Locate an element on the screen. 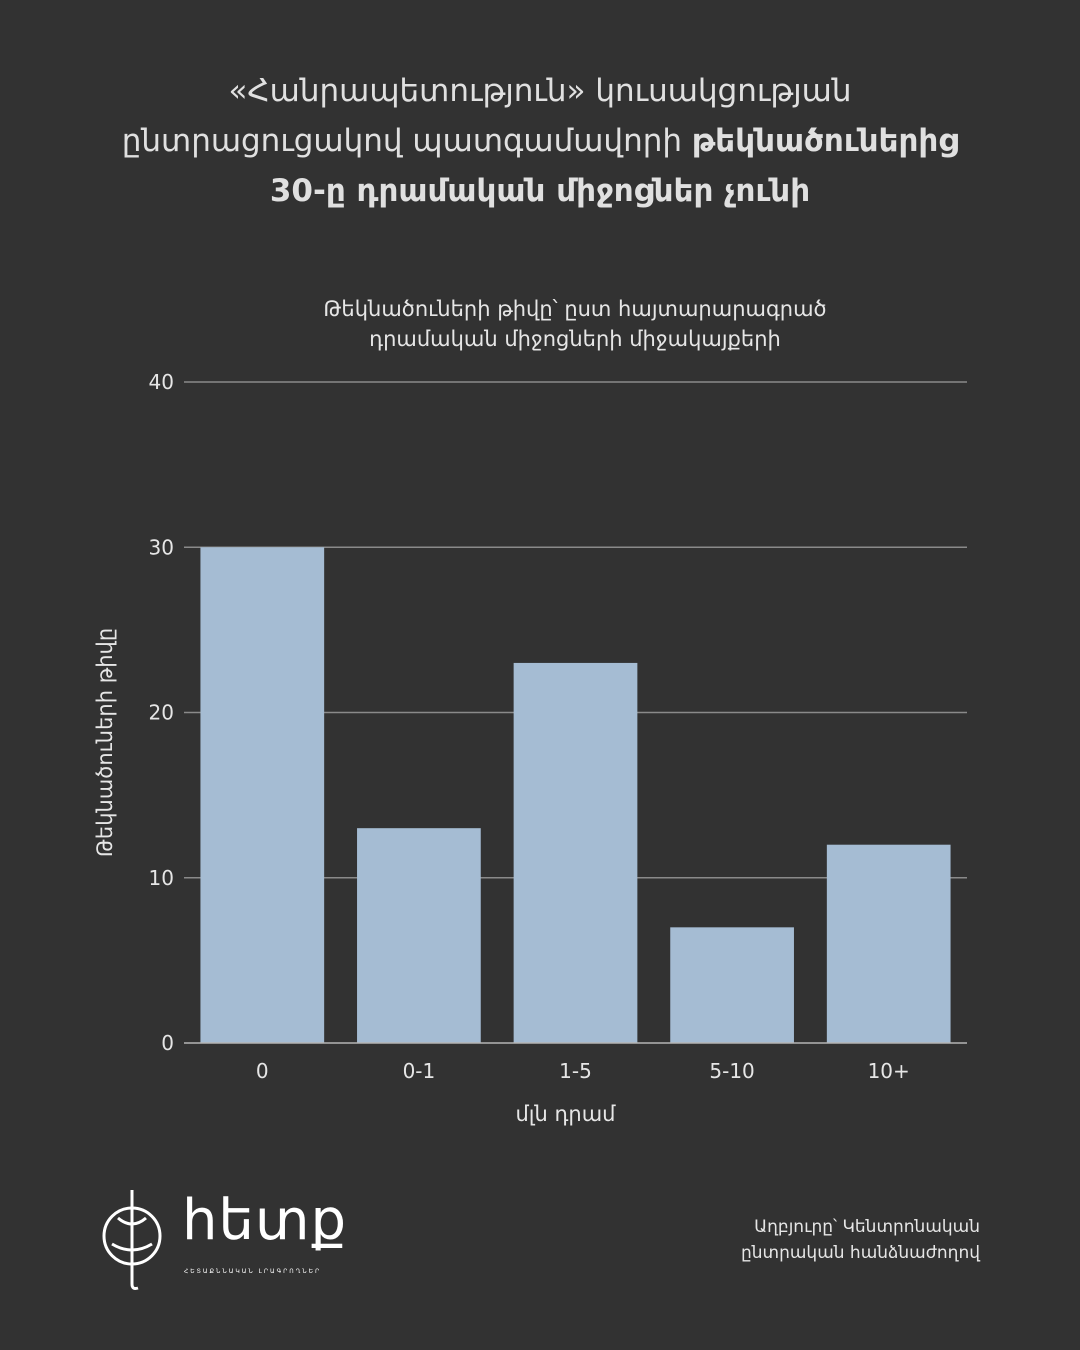  y-axis-label: Թեկնածուների թիվը is located at coordinates (105, 742).